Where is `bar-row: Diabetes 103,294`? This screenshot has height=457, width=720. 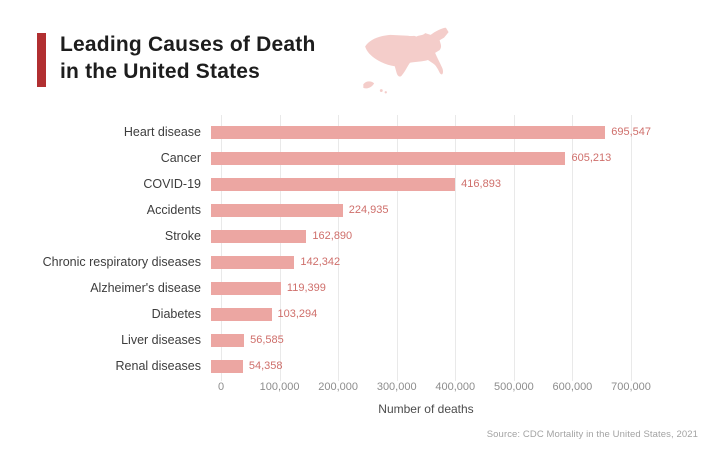
bar-row: Diabetes 103,294 is located at coordinates (370, 314).